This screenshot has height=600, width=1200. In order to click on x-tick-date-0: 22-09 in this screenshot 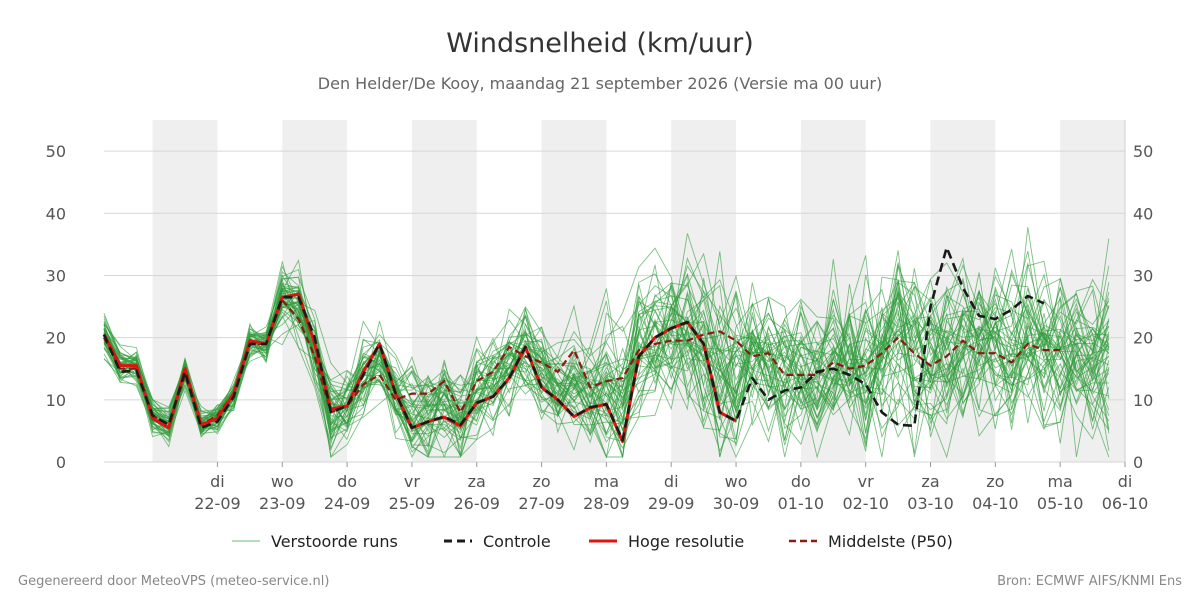, I will do `click(217, 503)`.